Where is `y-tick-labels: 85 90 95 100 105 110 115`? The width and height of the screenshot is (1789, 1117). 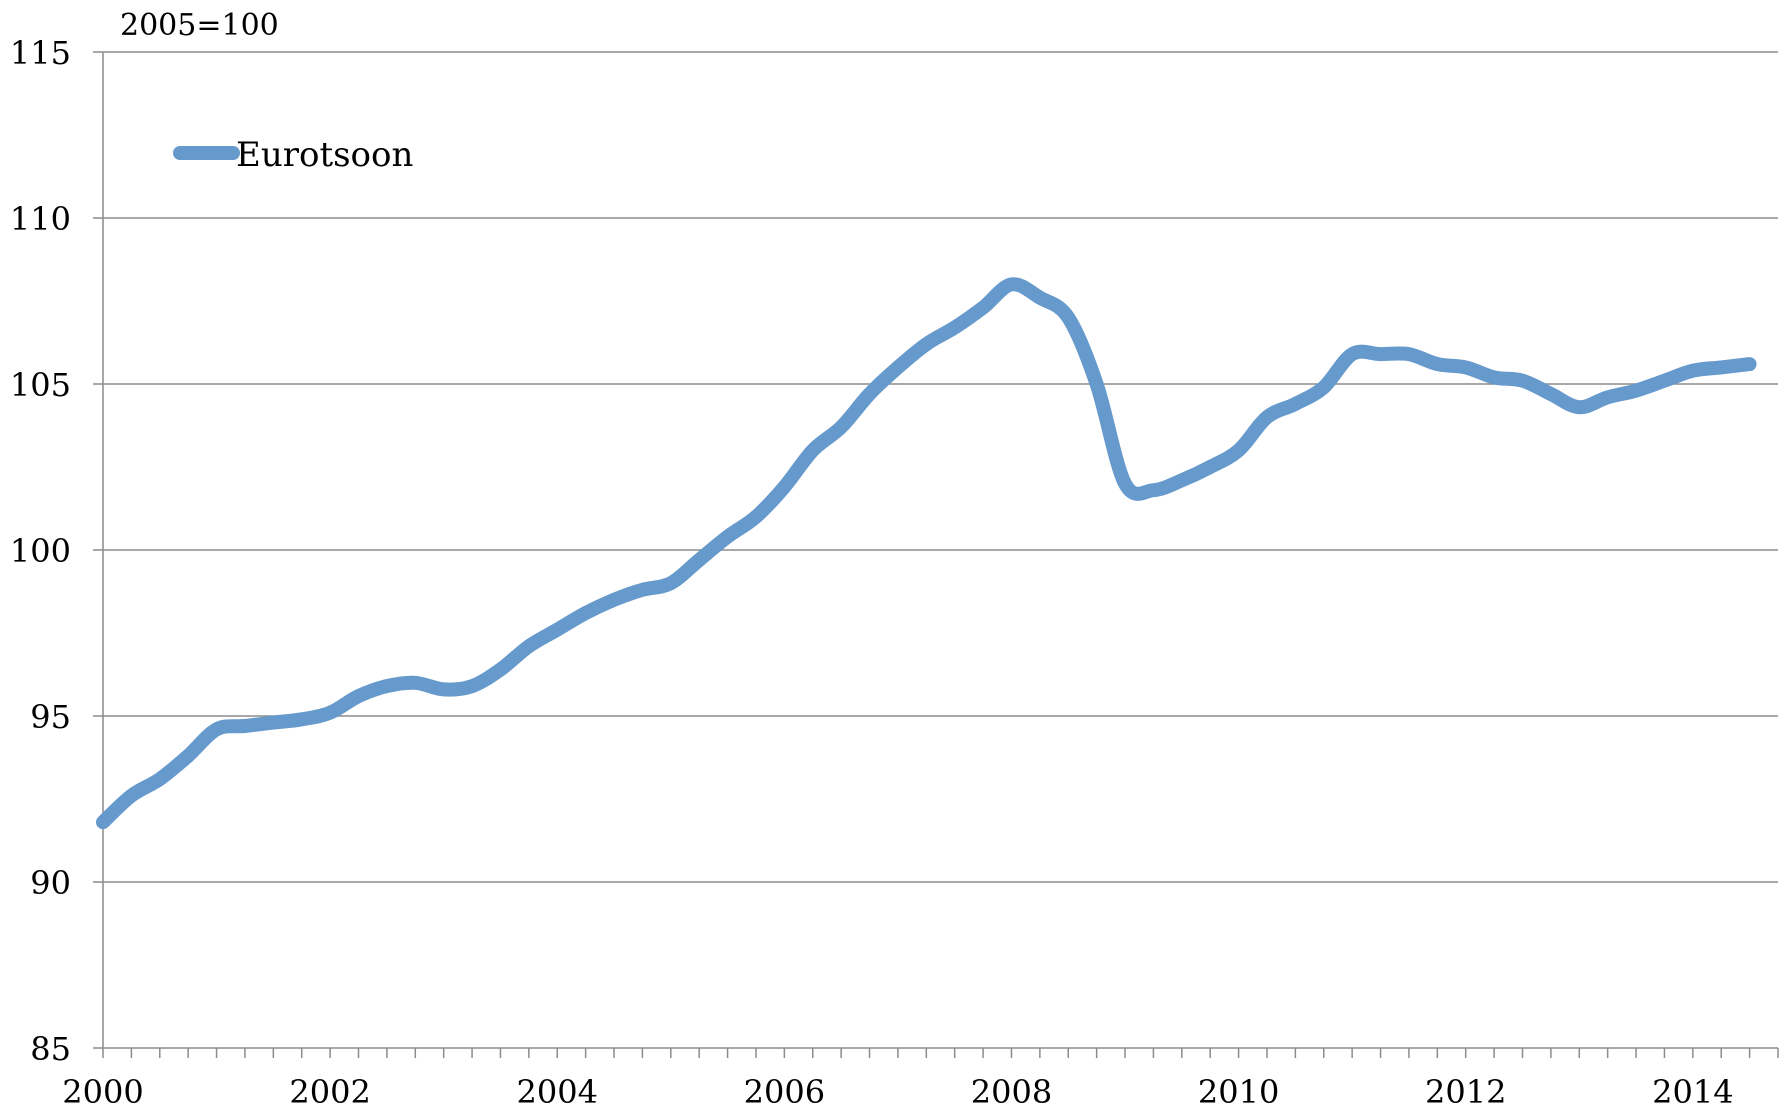
y-tick-labels: 85 90 95 100 105 110 115 is located at coordinates (40, 551).